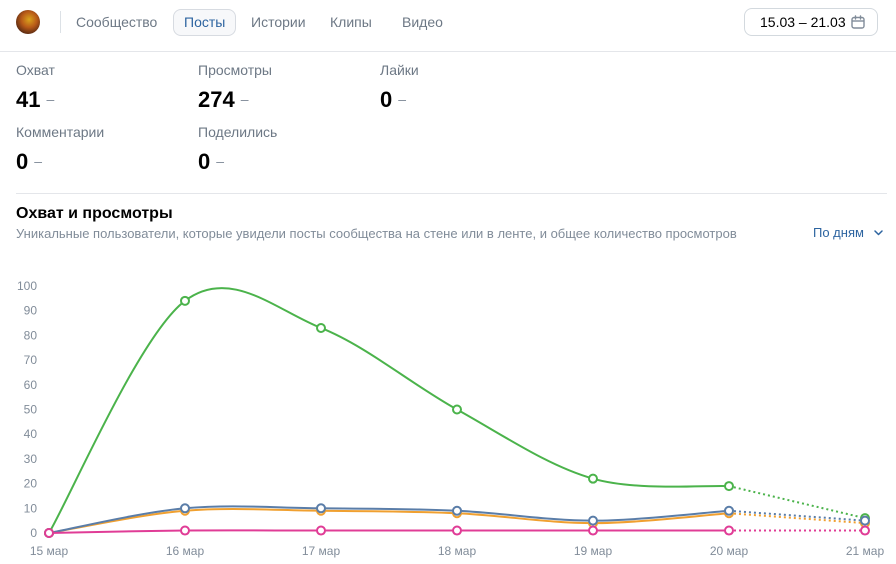  What do you see at coordinates (803, 22) in the screenshot?
I see `date-range-label: 15.03 – 21.03` at bounding box center [803, 22].